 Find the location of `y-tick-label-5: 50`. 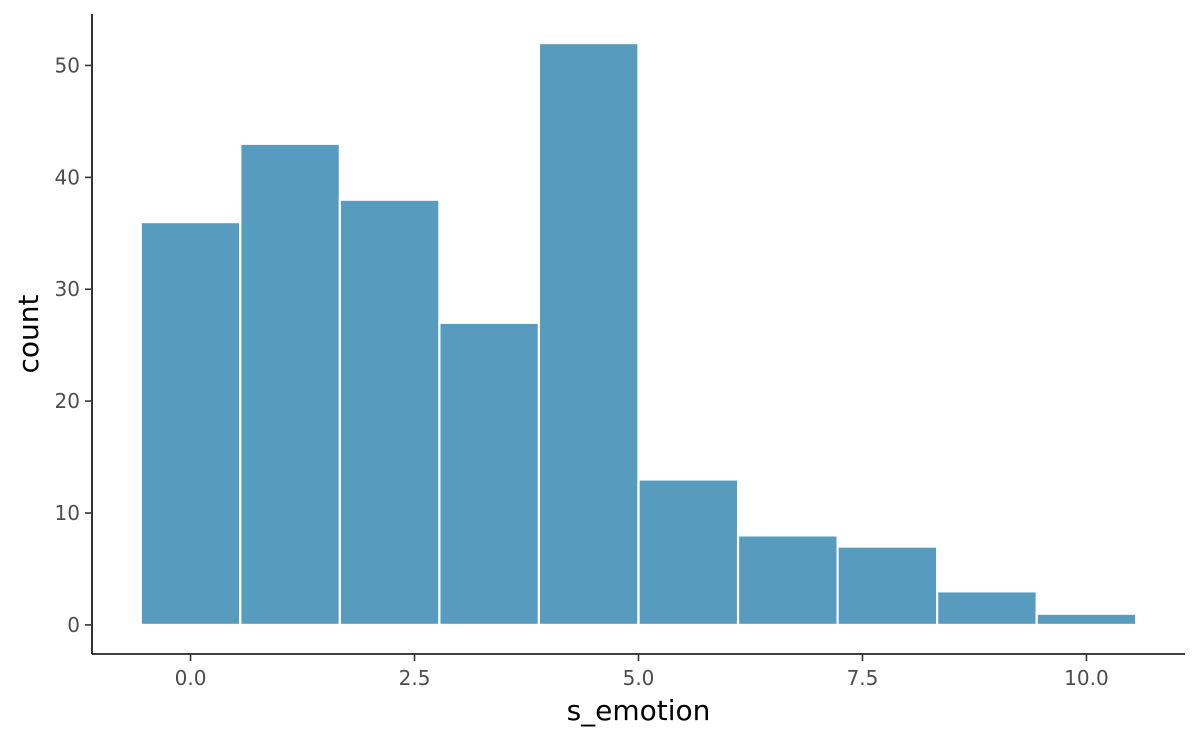

y-tick-label-5: 50 is located at coordinates (67, 65).